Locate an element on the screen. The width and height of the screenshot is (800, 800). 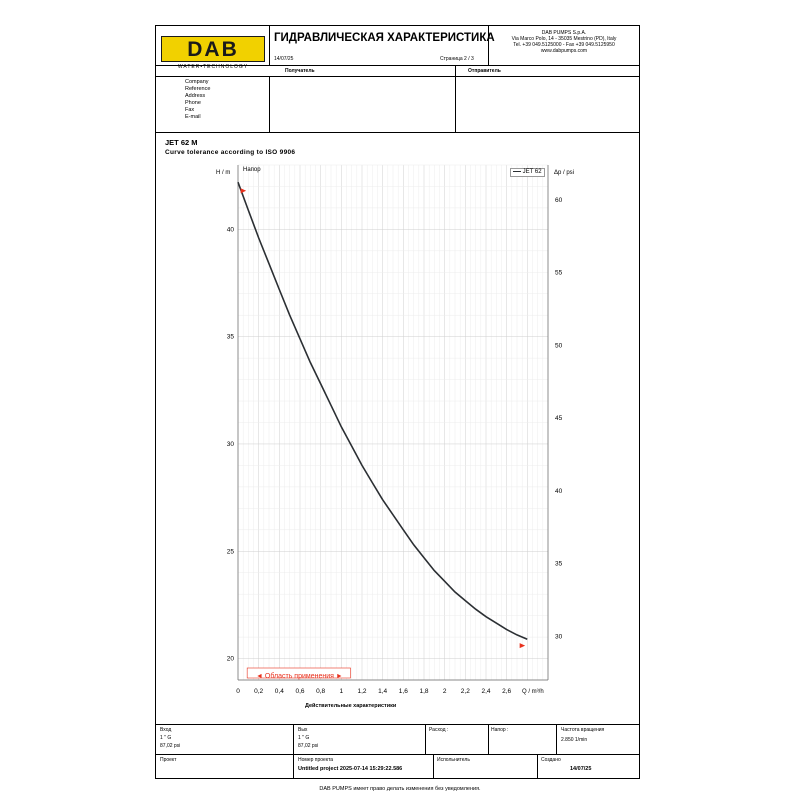
y-right-tick-label: 55 is located at coordinates (559, 273).